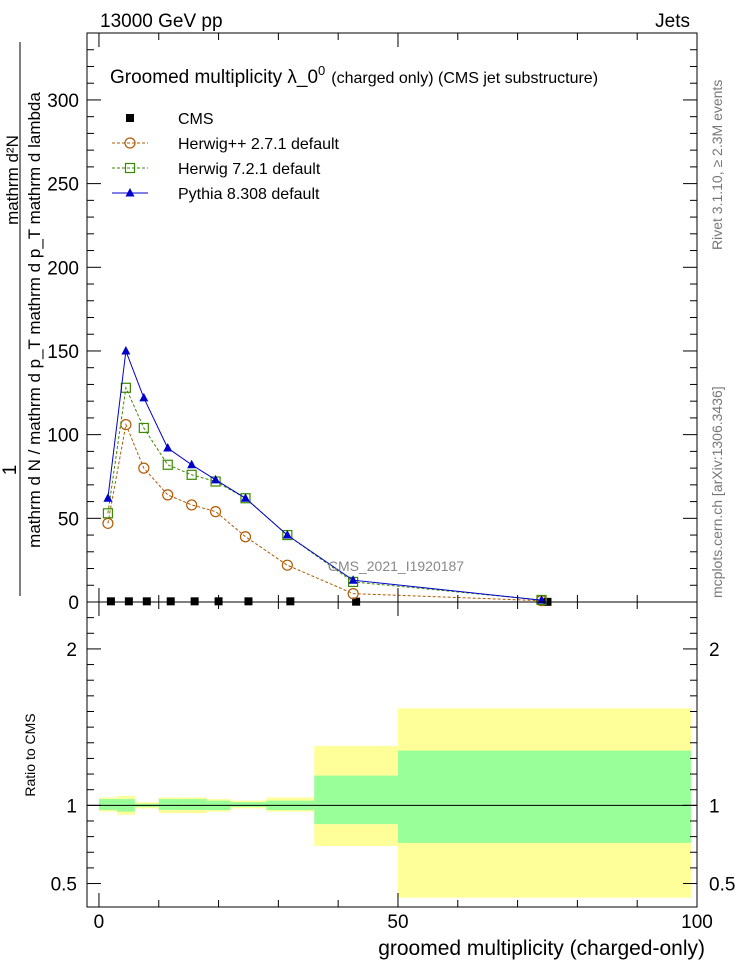 The image size is (746, 972). What do you see at coordinates (130, 192) in the screenshot?
I see `legend-marker-pythia-8-308-default` at bounding box center [130, 192].